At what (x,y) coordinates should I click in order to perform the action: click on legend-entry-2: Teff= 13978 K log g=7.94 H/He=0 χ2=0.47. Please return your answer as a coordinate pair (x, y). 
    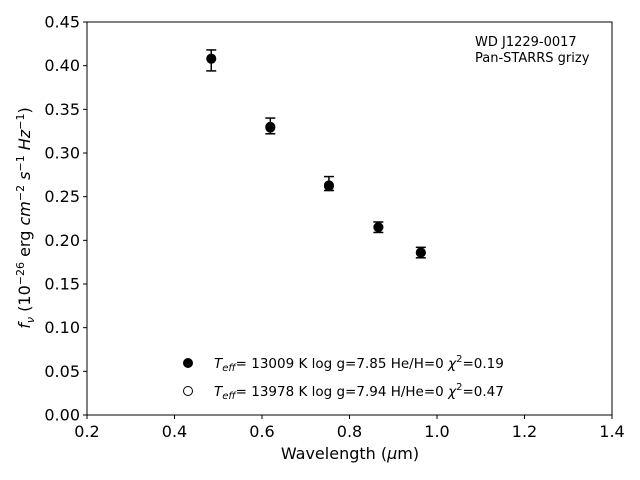
    Looking at the image, I should click on (359, 392).